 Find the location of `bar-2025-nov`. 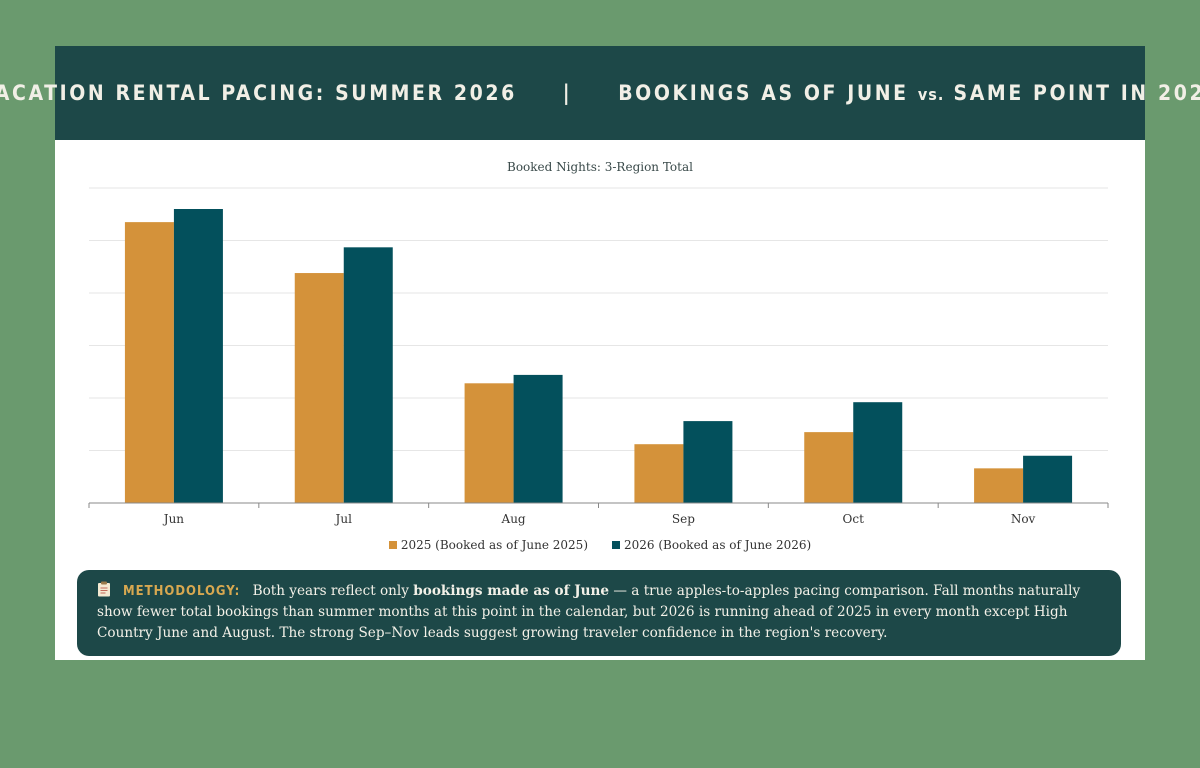

bar-2025-nov is located at coordinates (999, 485).